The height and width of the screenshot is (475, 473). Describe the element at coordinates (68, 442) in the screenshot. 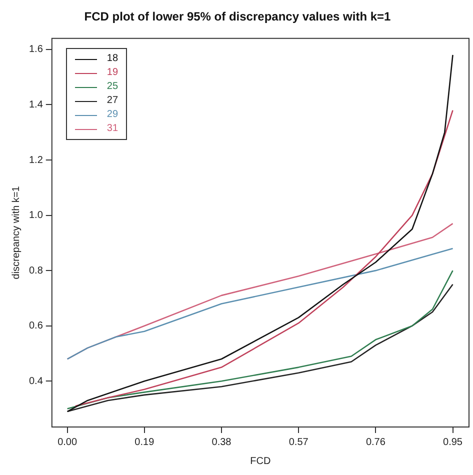

I see `x-tick-label: 0.00` at that location.